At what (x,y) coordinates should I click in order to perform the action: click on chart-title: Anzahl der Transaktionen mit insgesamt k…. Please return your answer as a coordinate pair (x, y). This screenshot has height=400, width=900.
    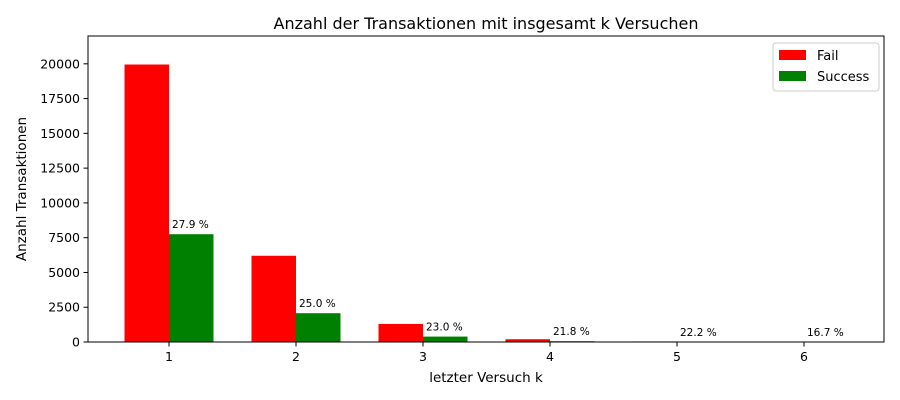
    Looking at the image, I should click on (486, 23).